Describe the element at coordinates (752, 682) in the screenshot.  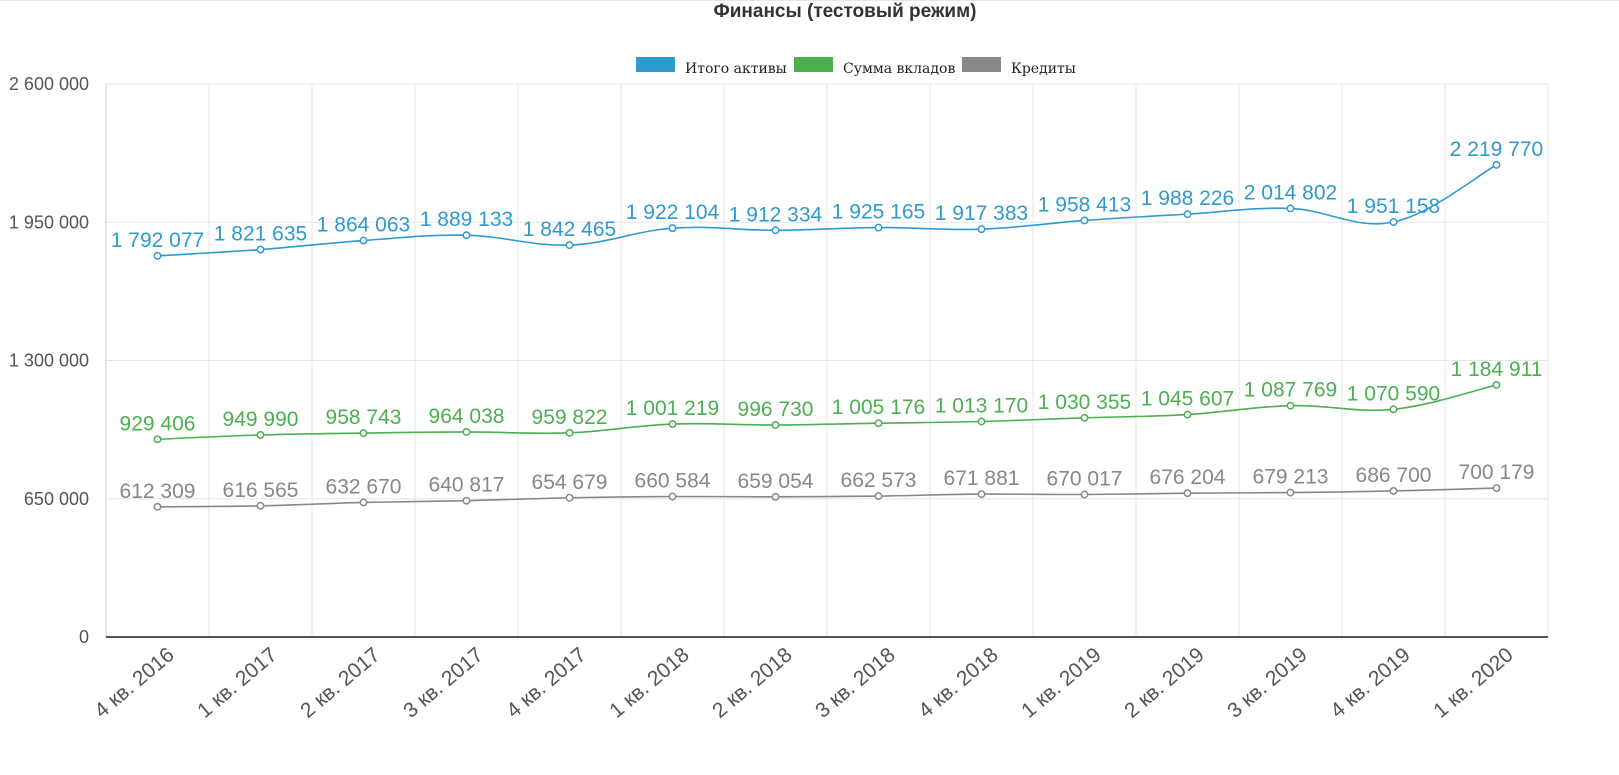
I see `x-tick-label: 2 кв. 2018` at that location.